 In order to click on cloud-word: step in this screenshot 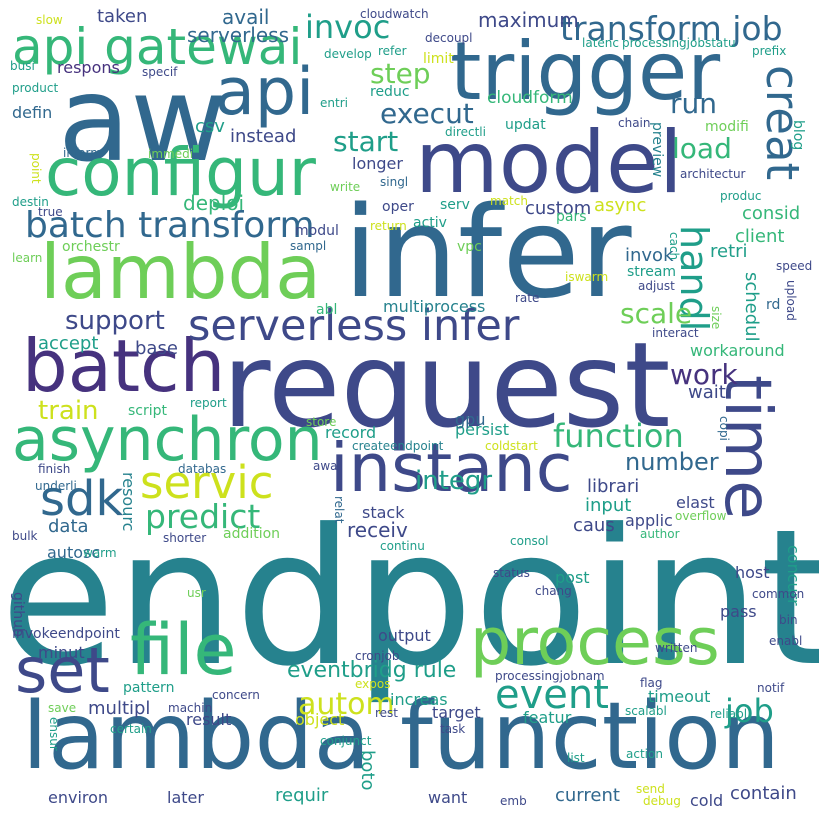, I will do `click(400, 73)`.